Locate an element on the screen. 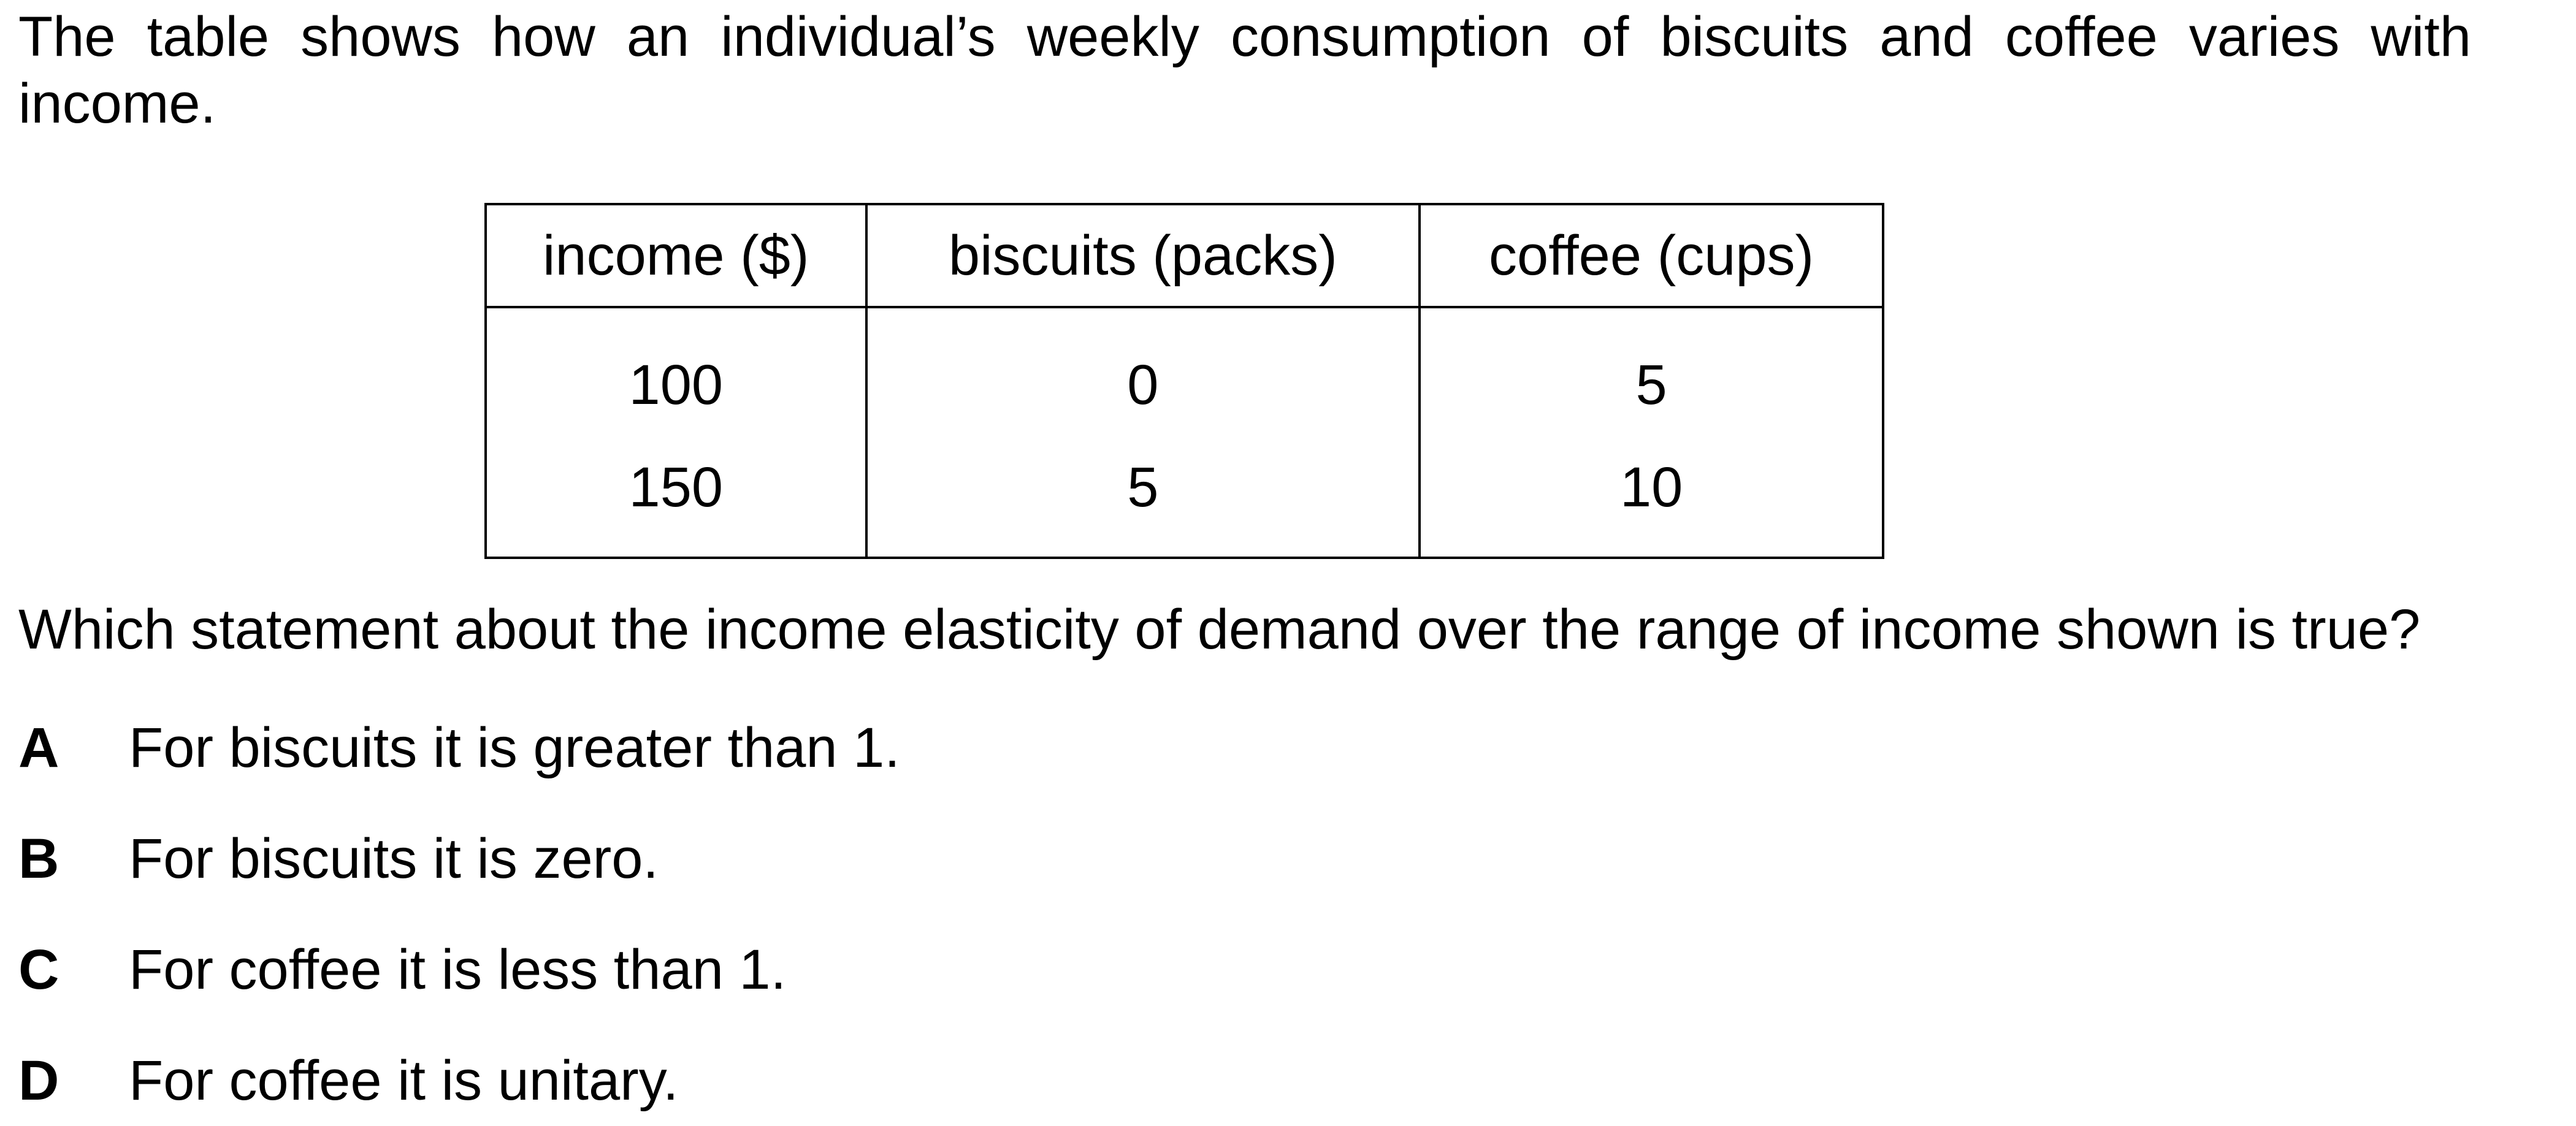 This screenshot has width=2576, height=1126. table-row: 100 0 5 is located at coordinates (1184, 375).